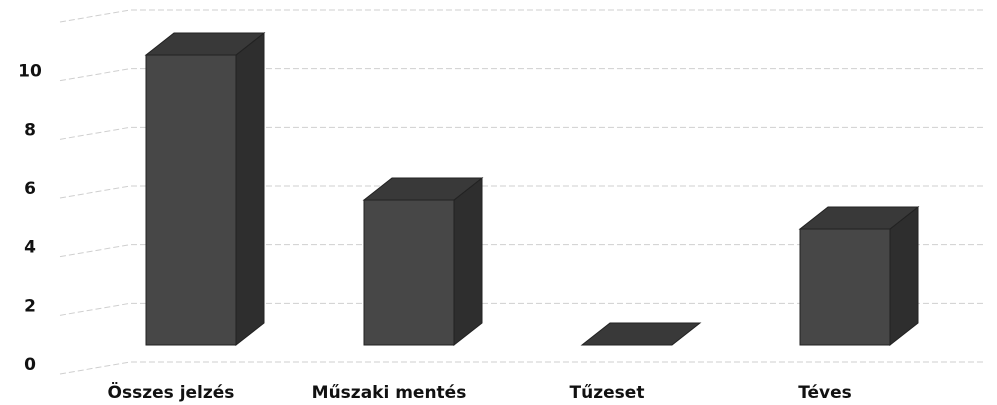  Describe the element at coordinates (30, 189) in the screenshot. I see `y-tick-label: 6` at that location.